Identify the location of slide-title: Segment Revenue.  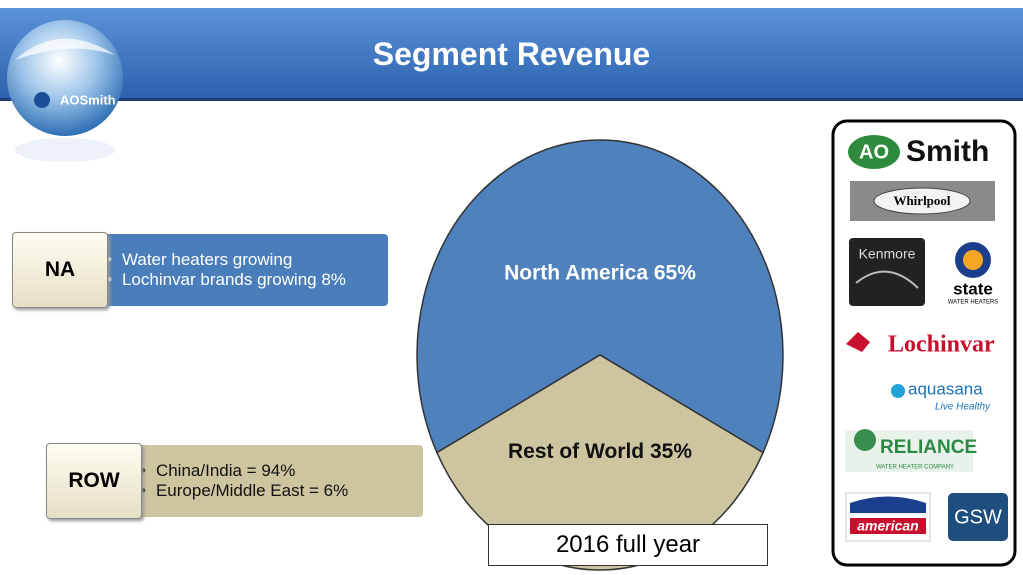
(511, 54).